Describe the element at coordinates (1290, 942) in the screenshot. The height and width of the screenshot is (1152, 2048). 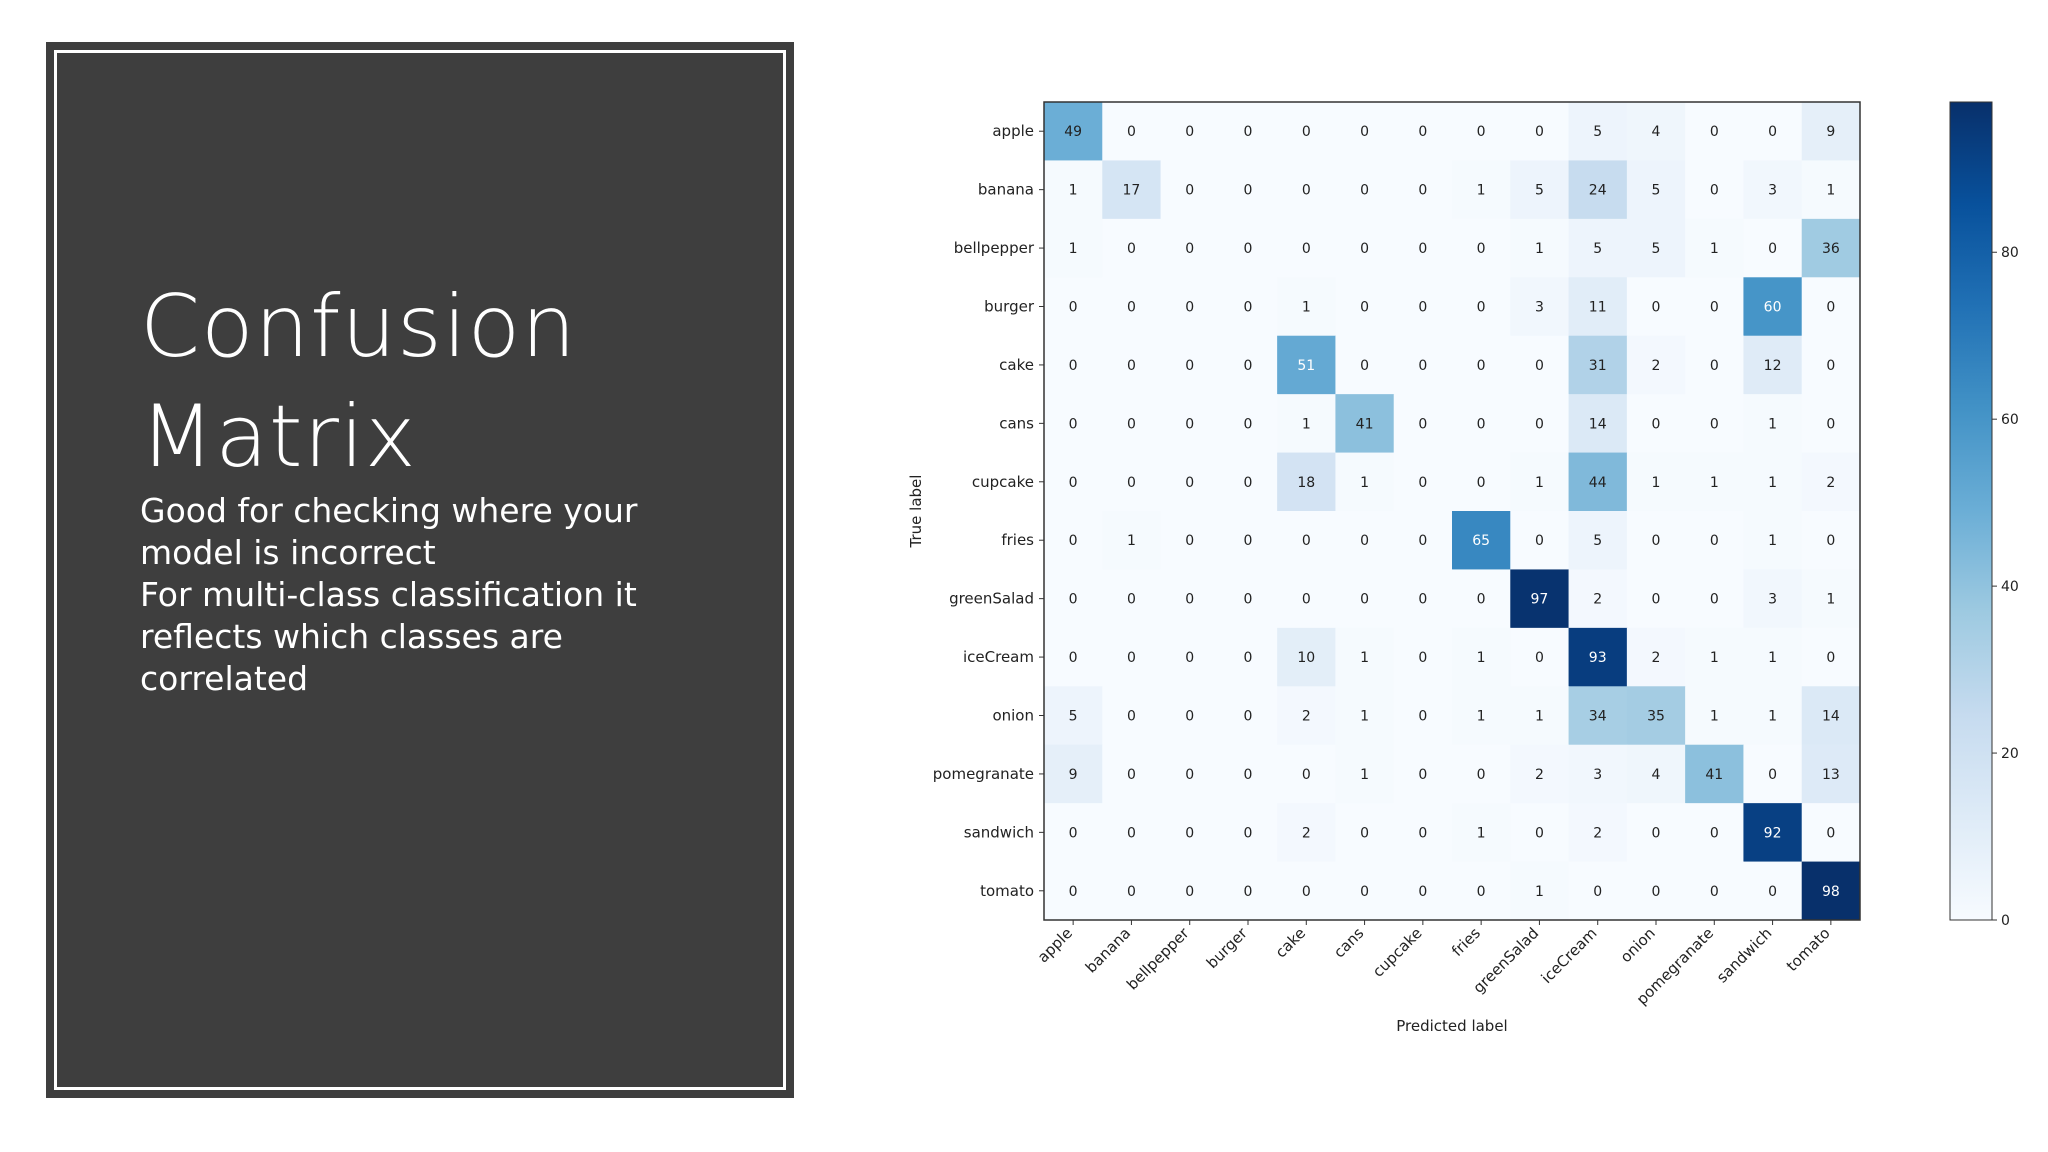
I see `x-tick-label: cake` at that location.